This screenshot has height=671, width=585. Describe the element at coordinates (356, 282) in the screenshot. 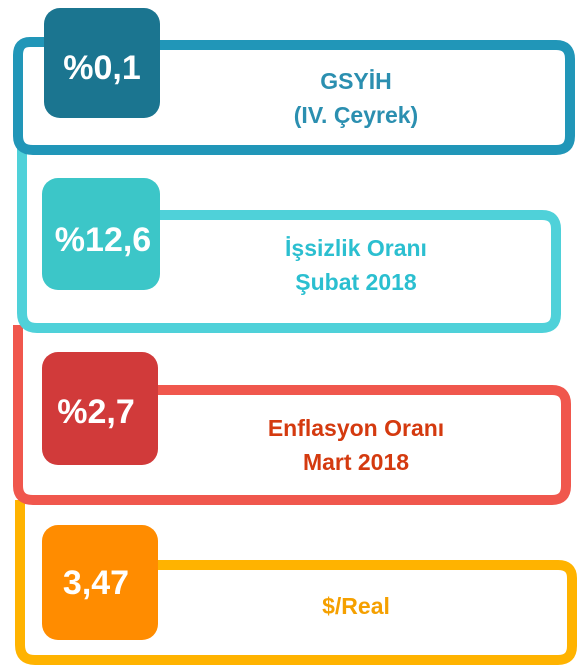

I see `label: Şubat 2018` at that location.